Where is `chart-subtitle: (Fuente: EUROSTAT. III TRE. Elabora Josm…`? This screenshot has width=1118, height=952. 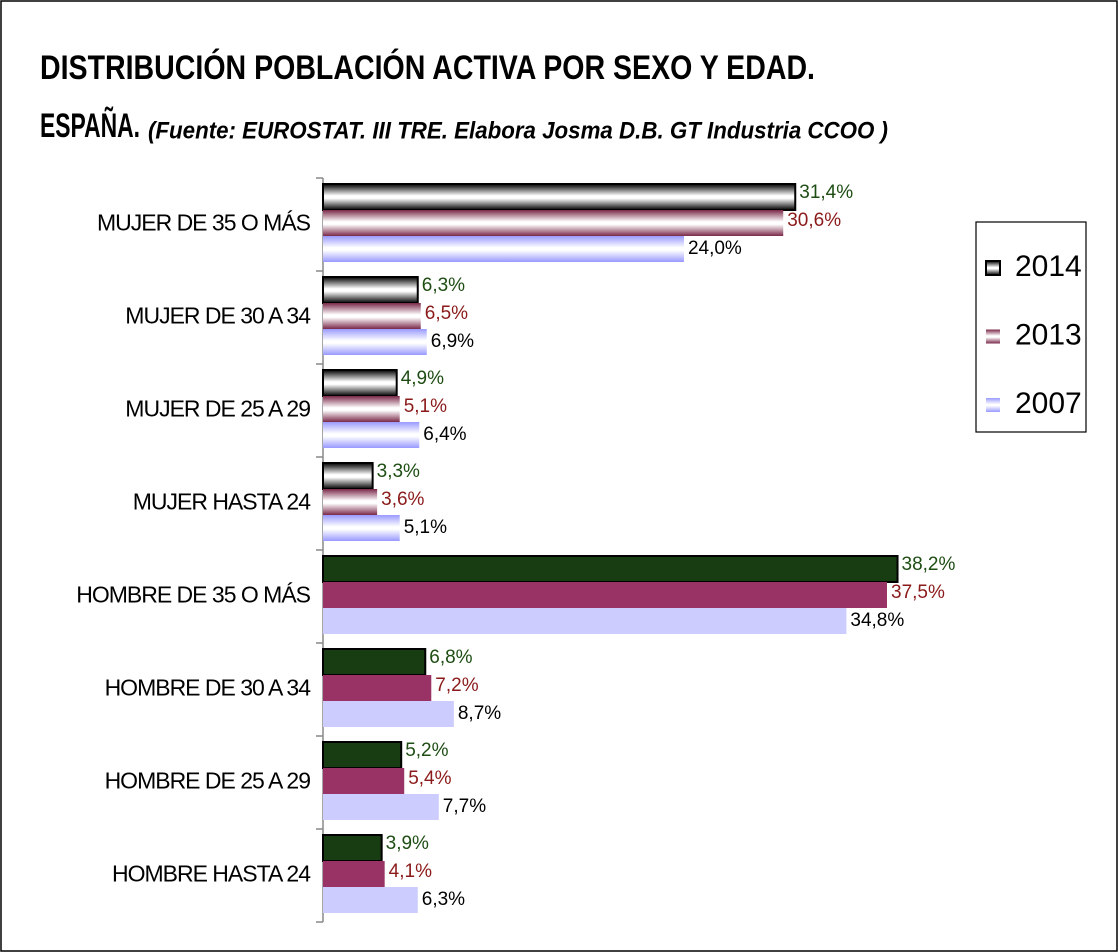 chart-subtitle: (Fuente: EUROSTAT. III TRE. Elabora Josm… is located at coordinates (518, 130).